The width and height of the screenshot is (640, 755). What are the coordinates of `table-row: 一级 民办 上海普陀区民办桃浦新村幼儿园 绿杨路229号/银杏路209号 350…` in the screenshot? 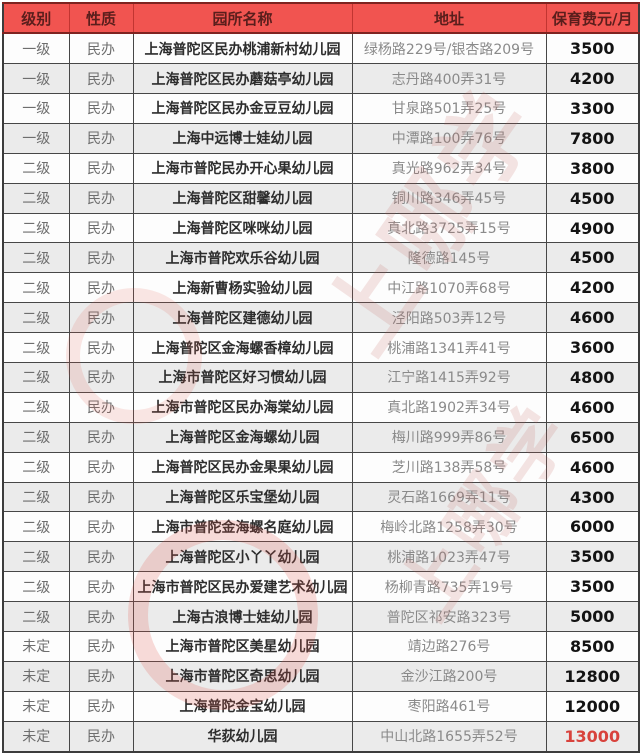 It's located at (321, 48).